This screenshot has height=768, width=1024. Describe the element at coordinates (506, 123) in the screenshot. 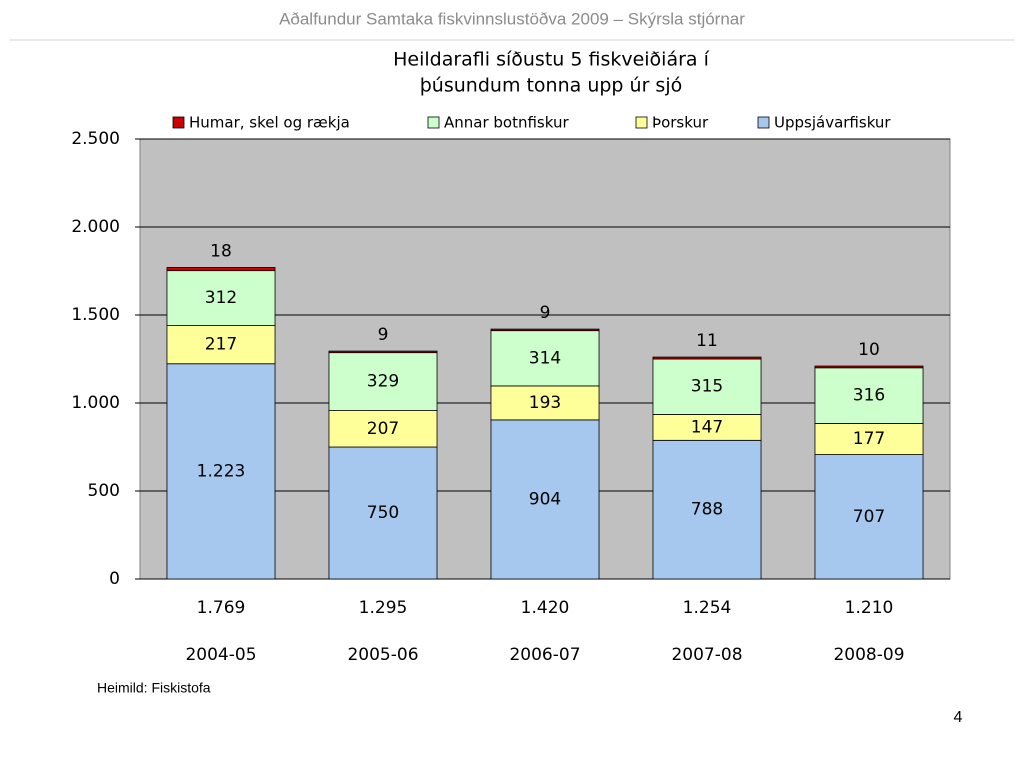

I see `legend-label: Annar botnfiskur` at that location.